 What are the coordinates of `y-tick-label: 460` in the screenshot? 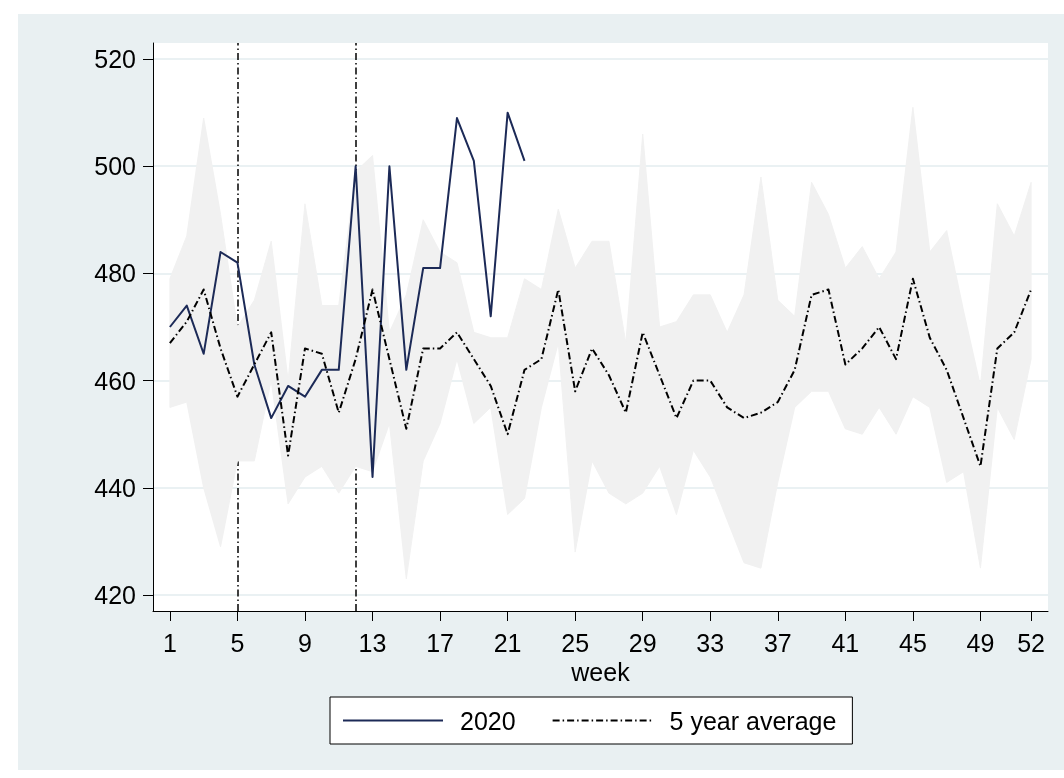 It's located at (115, 380).